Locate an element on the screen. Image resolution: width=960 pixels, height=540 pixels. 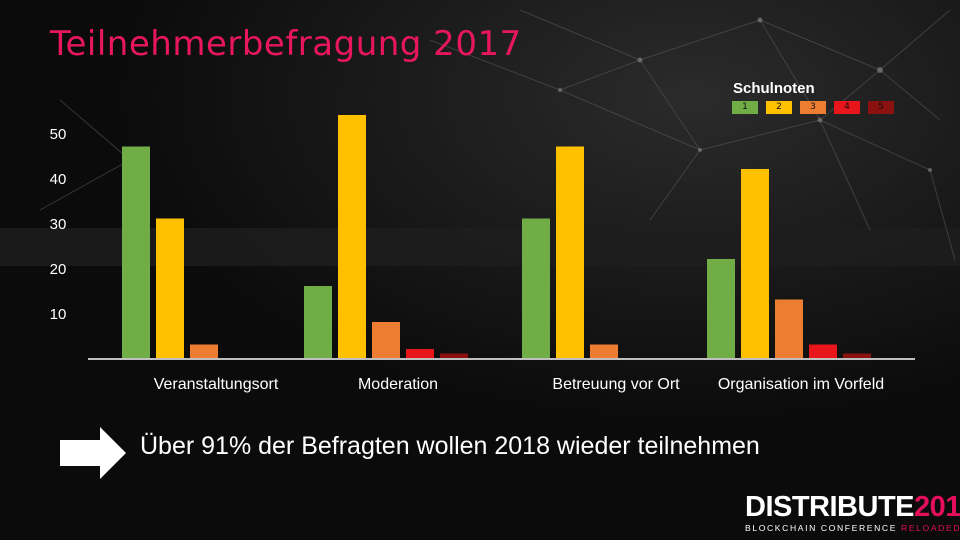
logo-main-text: DISTRIBUTE is located at coordinates (830, 507).